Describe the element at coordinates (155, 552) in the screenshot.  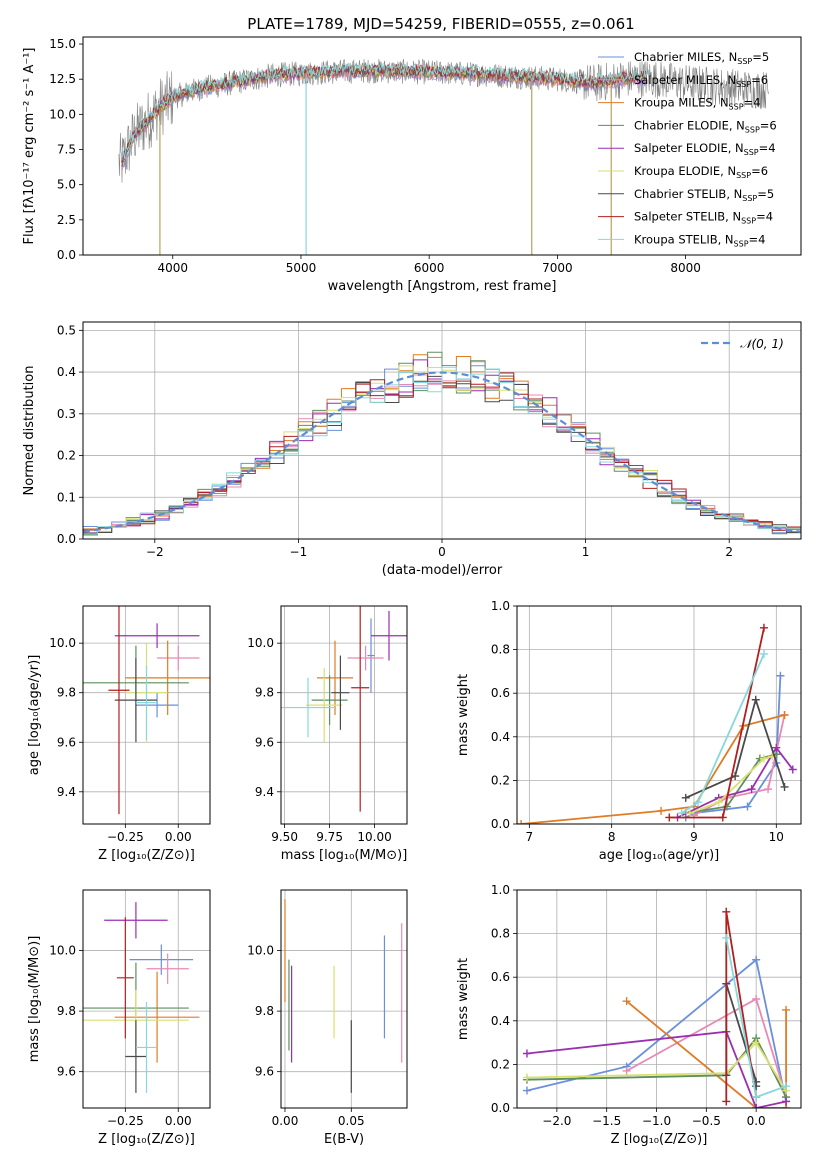
I see `x-tick-label: −2` at that location.